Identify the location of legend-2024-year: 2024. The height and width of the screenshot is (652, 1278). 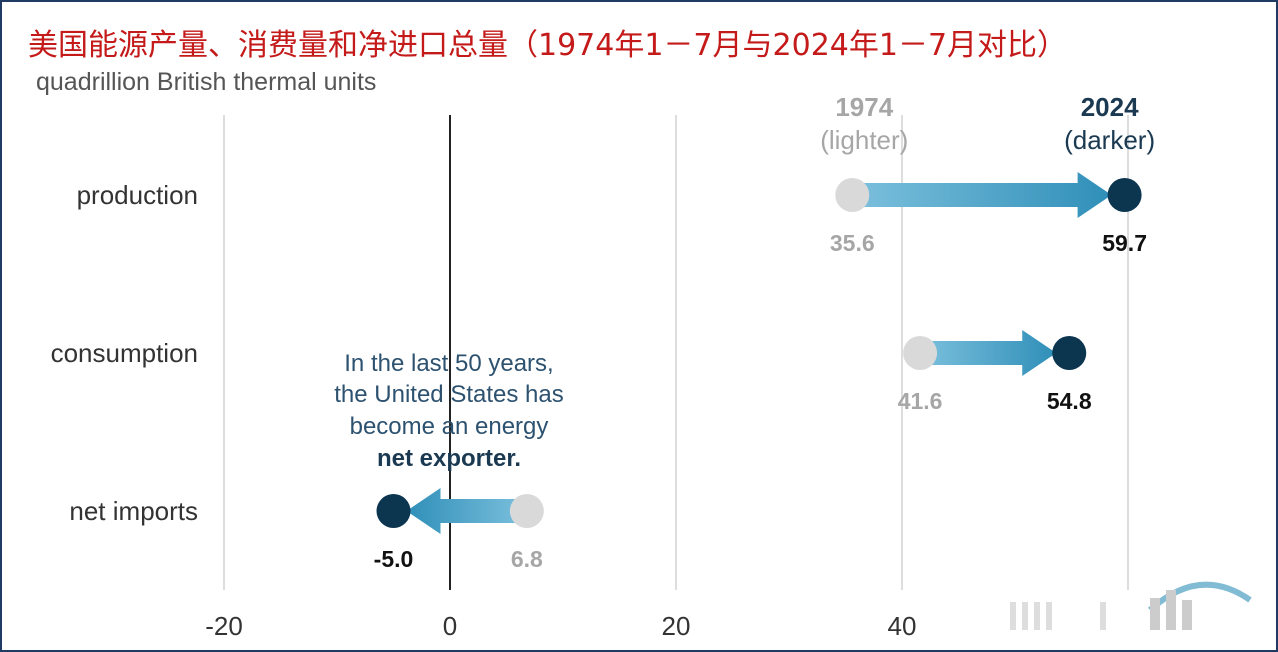
(1110, 107).